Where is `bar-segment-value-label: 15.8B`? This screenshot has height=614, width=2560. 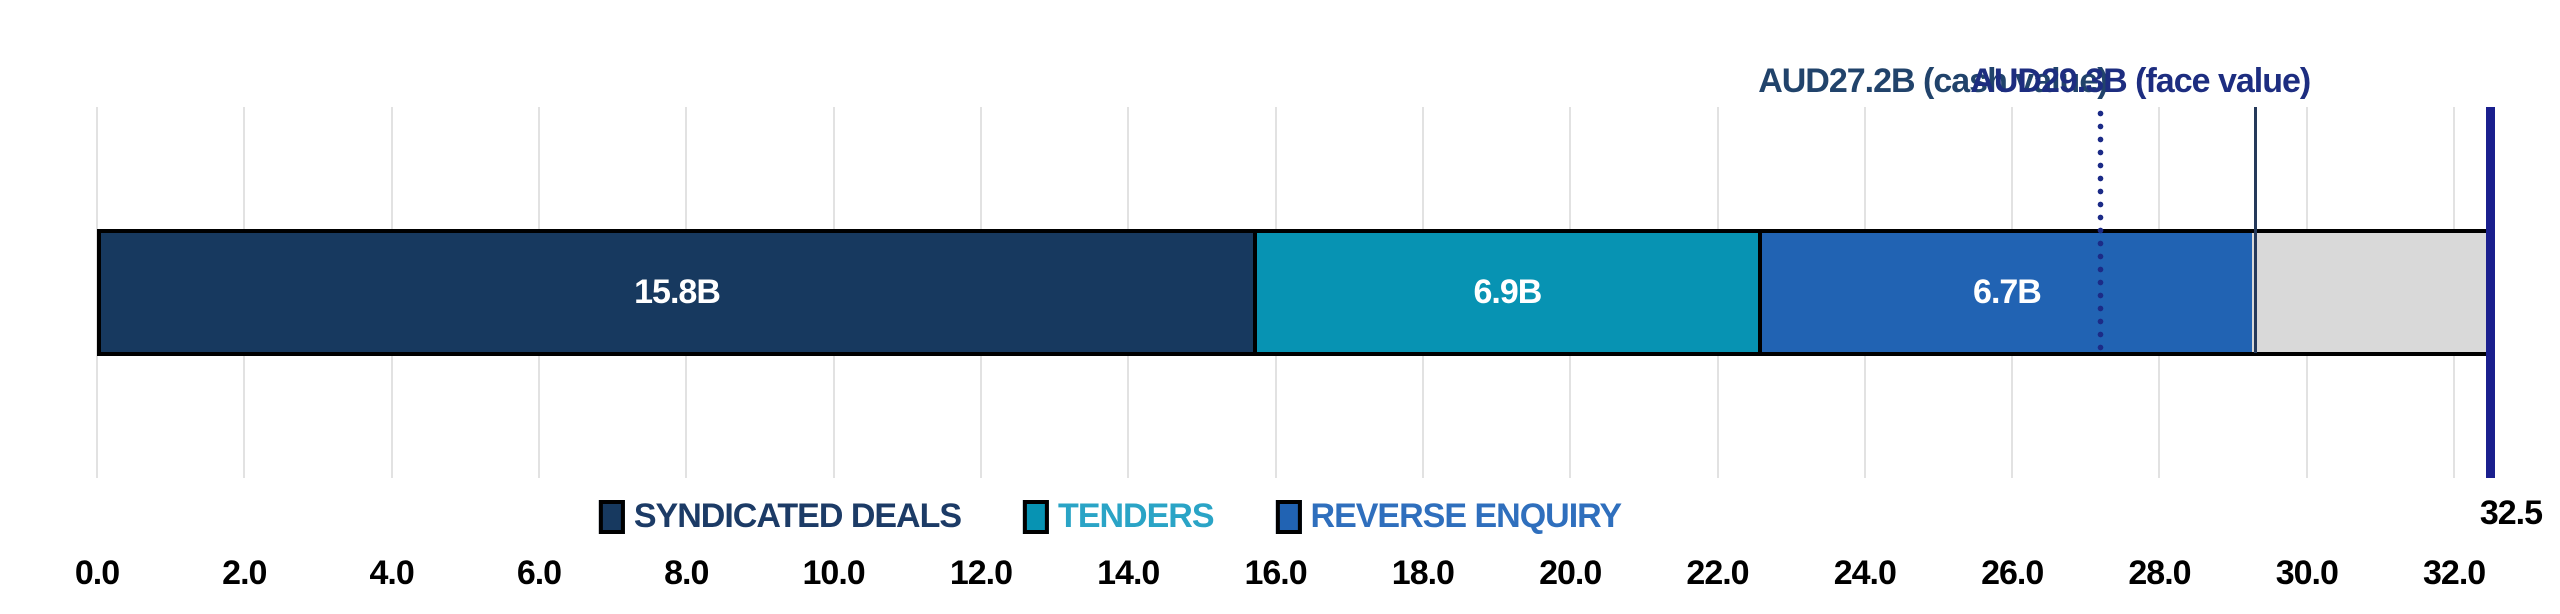 bar-segment-value-label: 15.8B is located at coordinates (677, 292).